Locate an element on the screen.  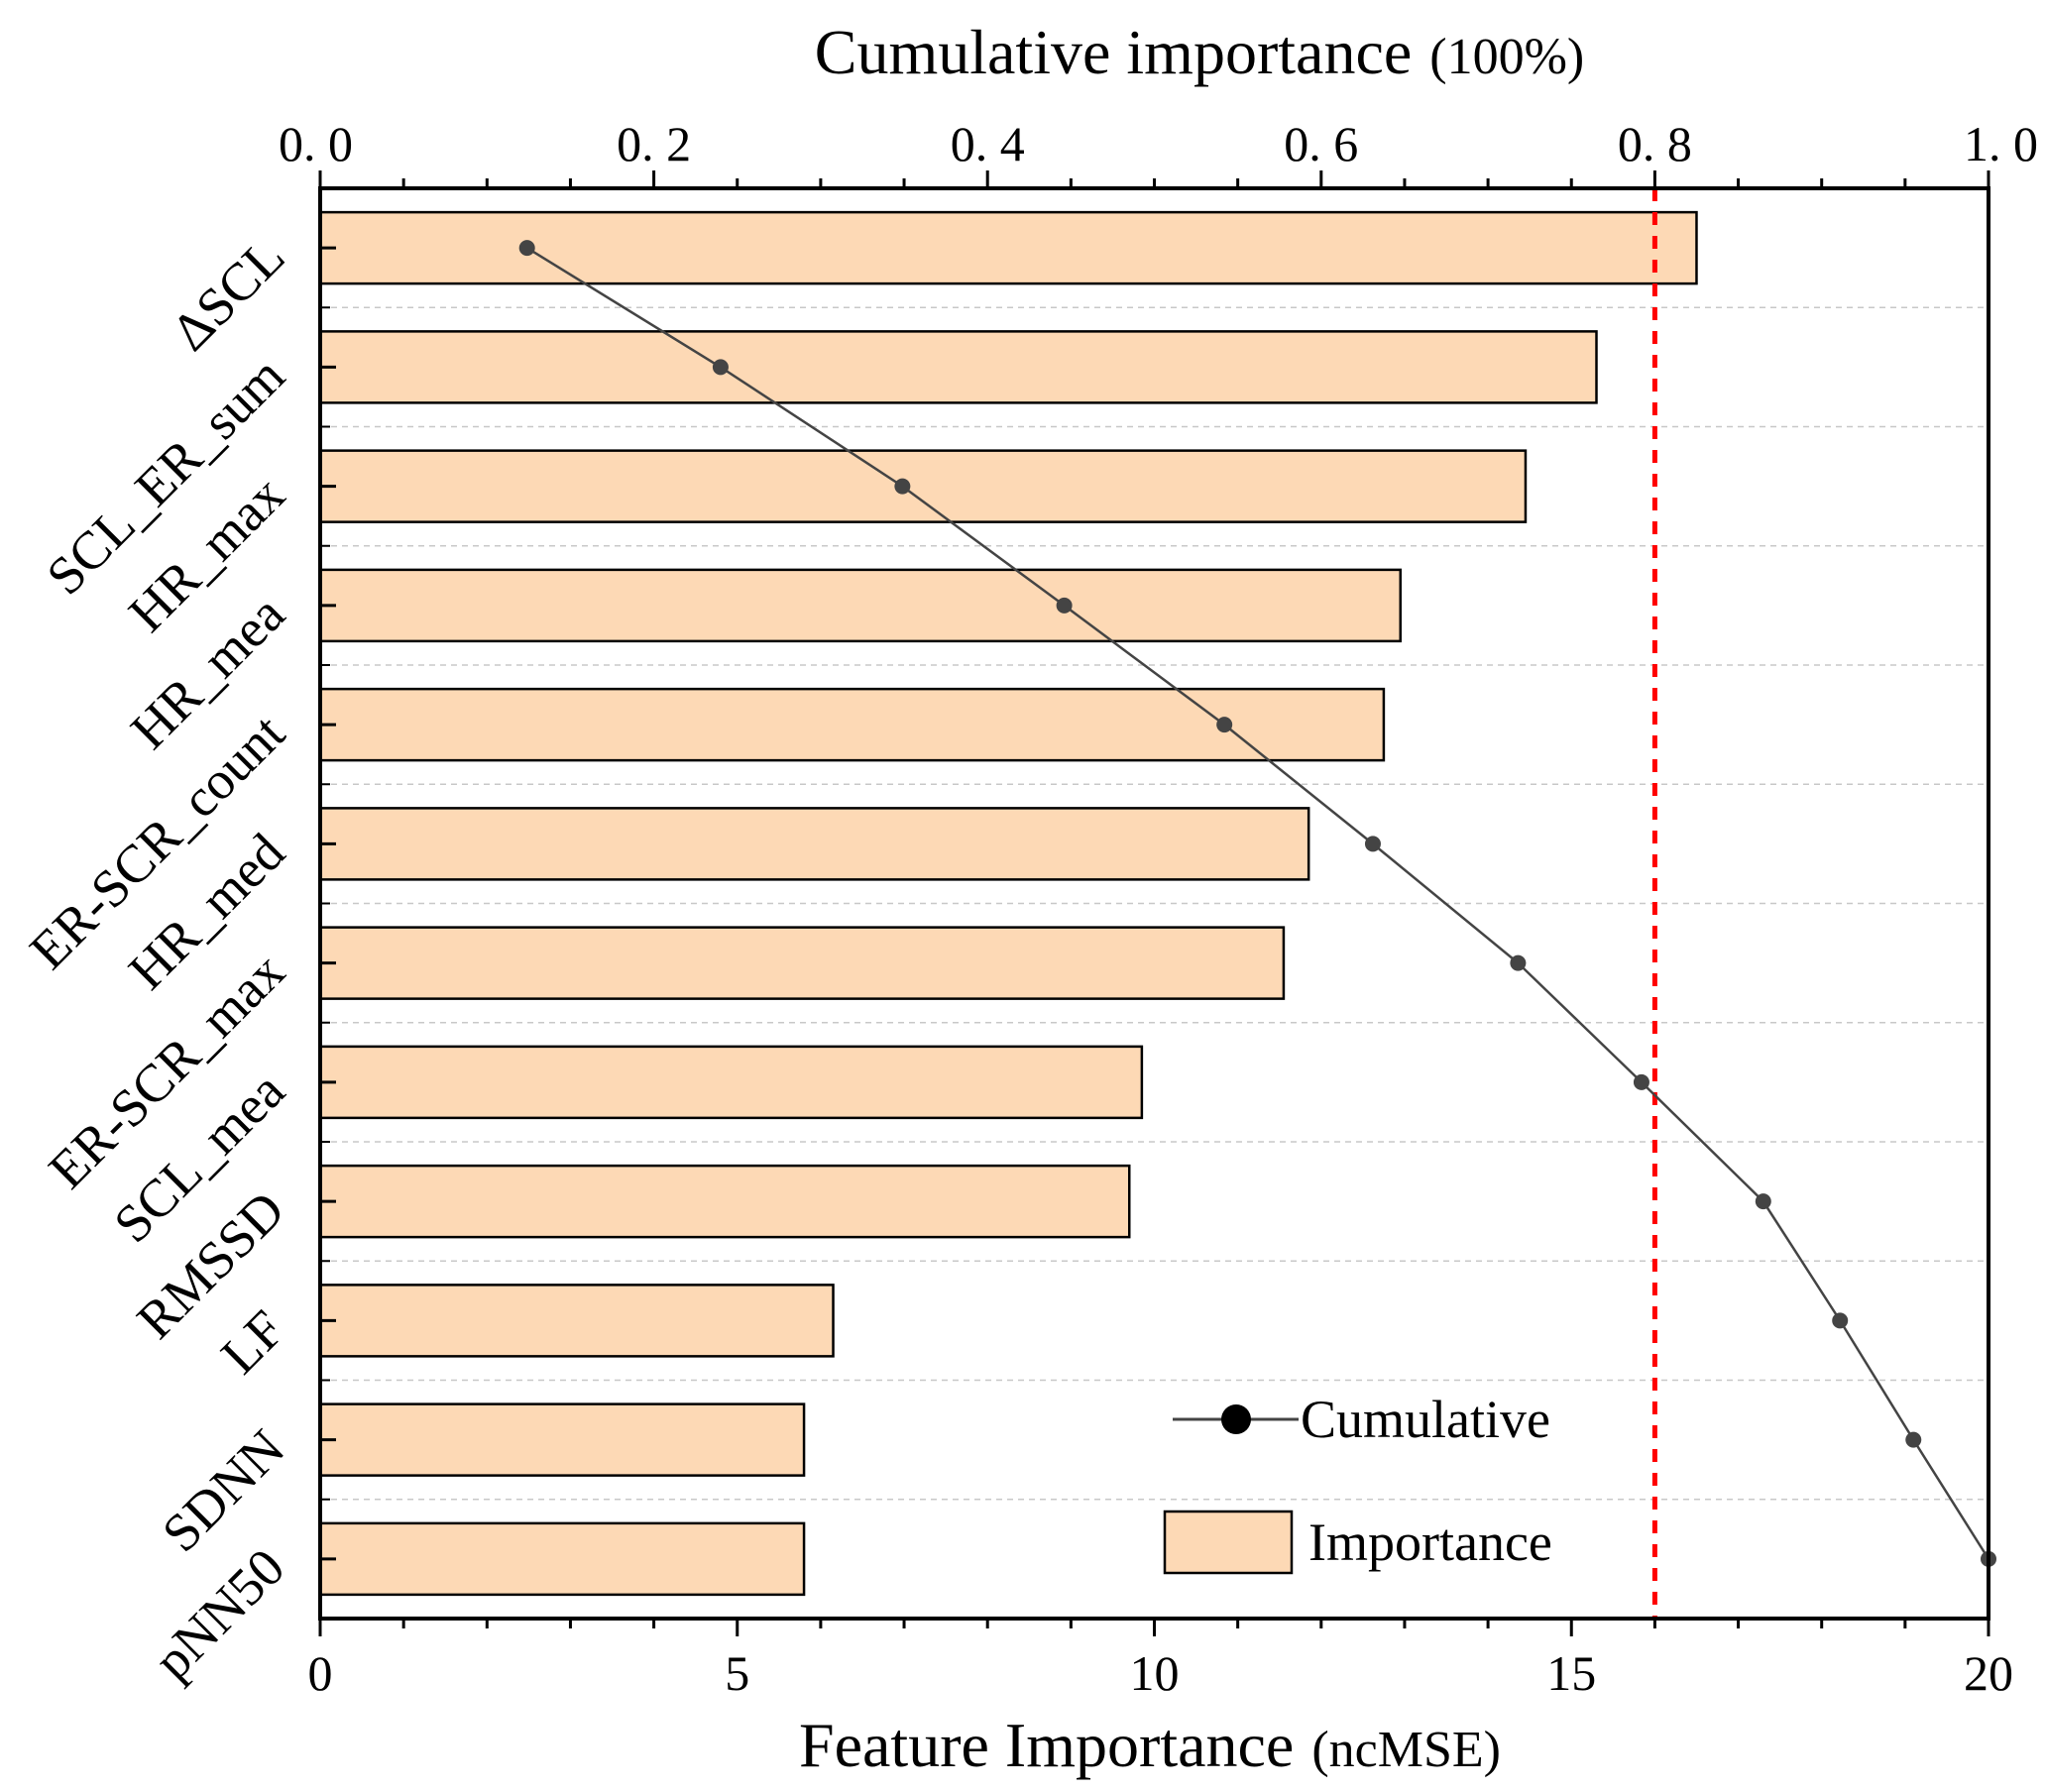
bar-hr-max is located at coordinates (923, 486).